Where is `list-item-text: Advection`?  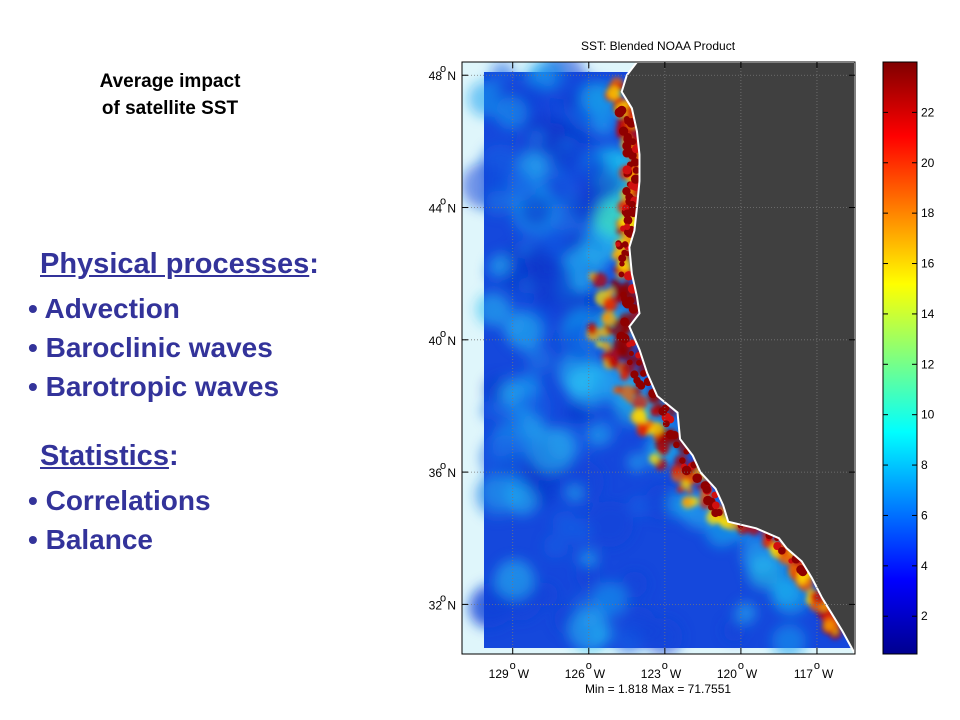 list-item-text: Advection is located at coordinates (112, 308).